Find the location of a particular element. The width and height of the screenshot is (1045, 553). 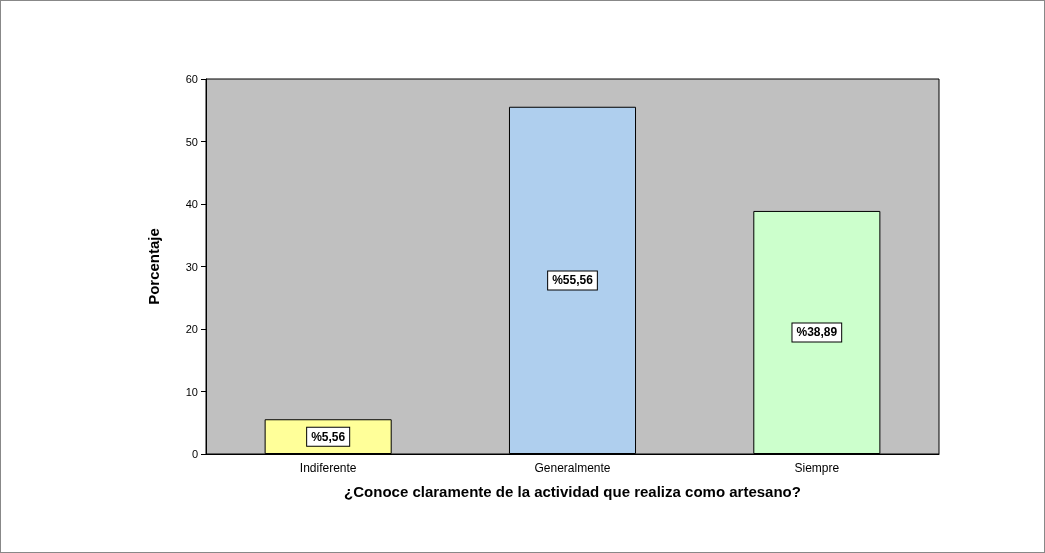

y-tick-label: 60 is located at coordinates (191, 79).